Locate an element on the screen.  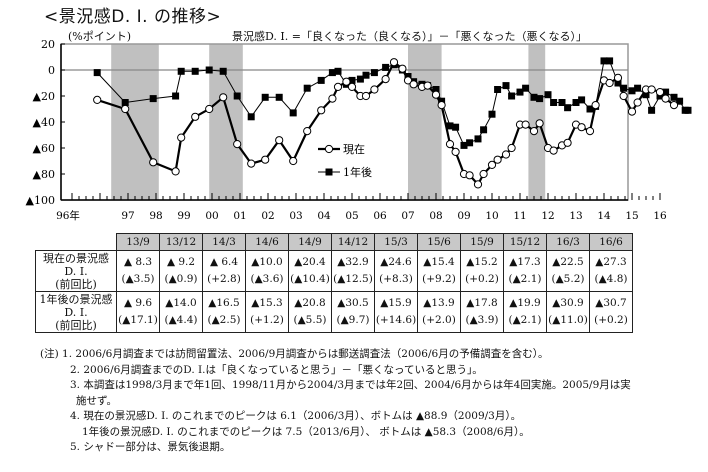
y-tick-label: ▲40 is located at coordinates (44, 122).